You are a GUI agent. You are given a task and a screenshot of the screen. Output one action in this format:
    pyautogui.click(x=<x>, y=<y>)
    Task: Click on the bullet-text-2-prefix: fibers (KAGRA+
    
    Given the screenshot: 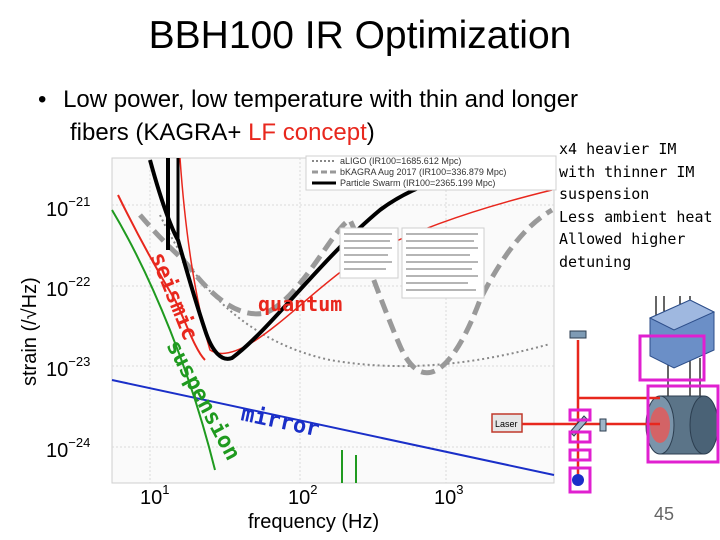 What is the action you would take?
    pyautogui.click(x=159, y=132)
    